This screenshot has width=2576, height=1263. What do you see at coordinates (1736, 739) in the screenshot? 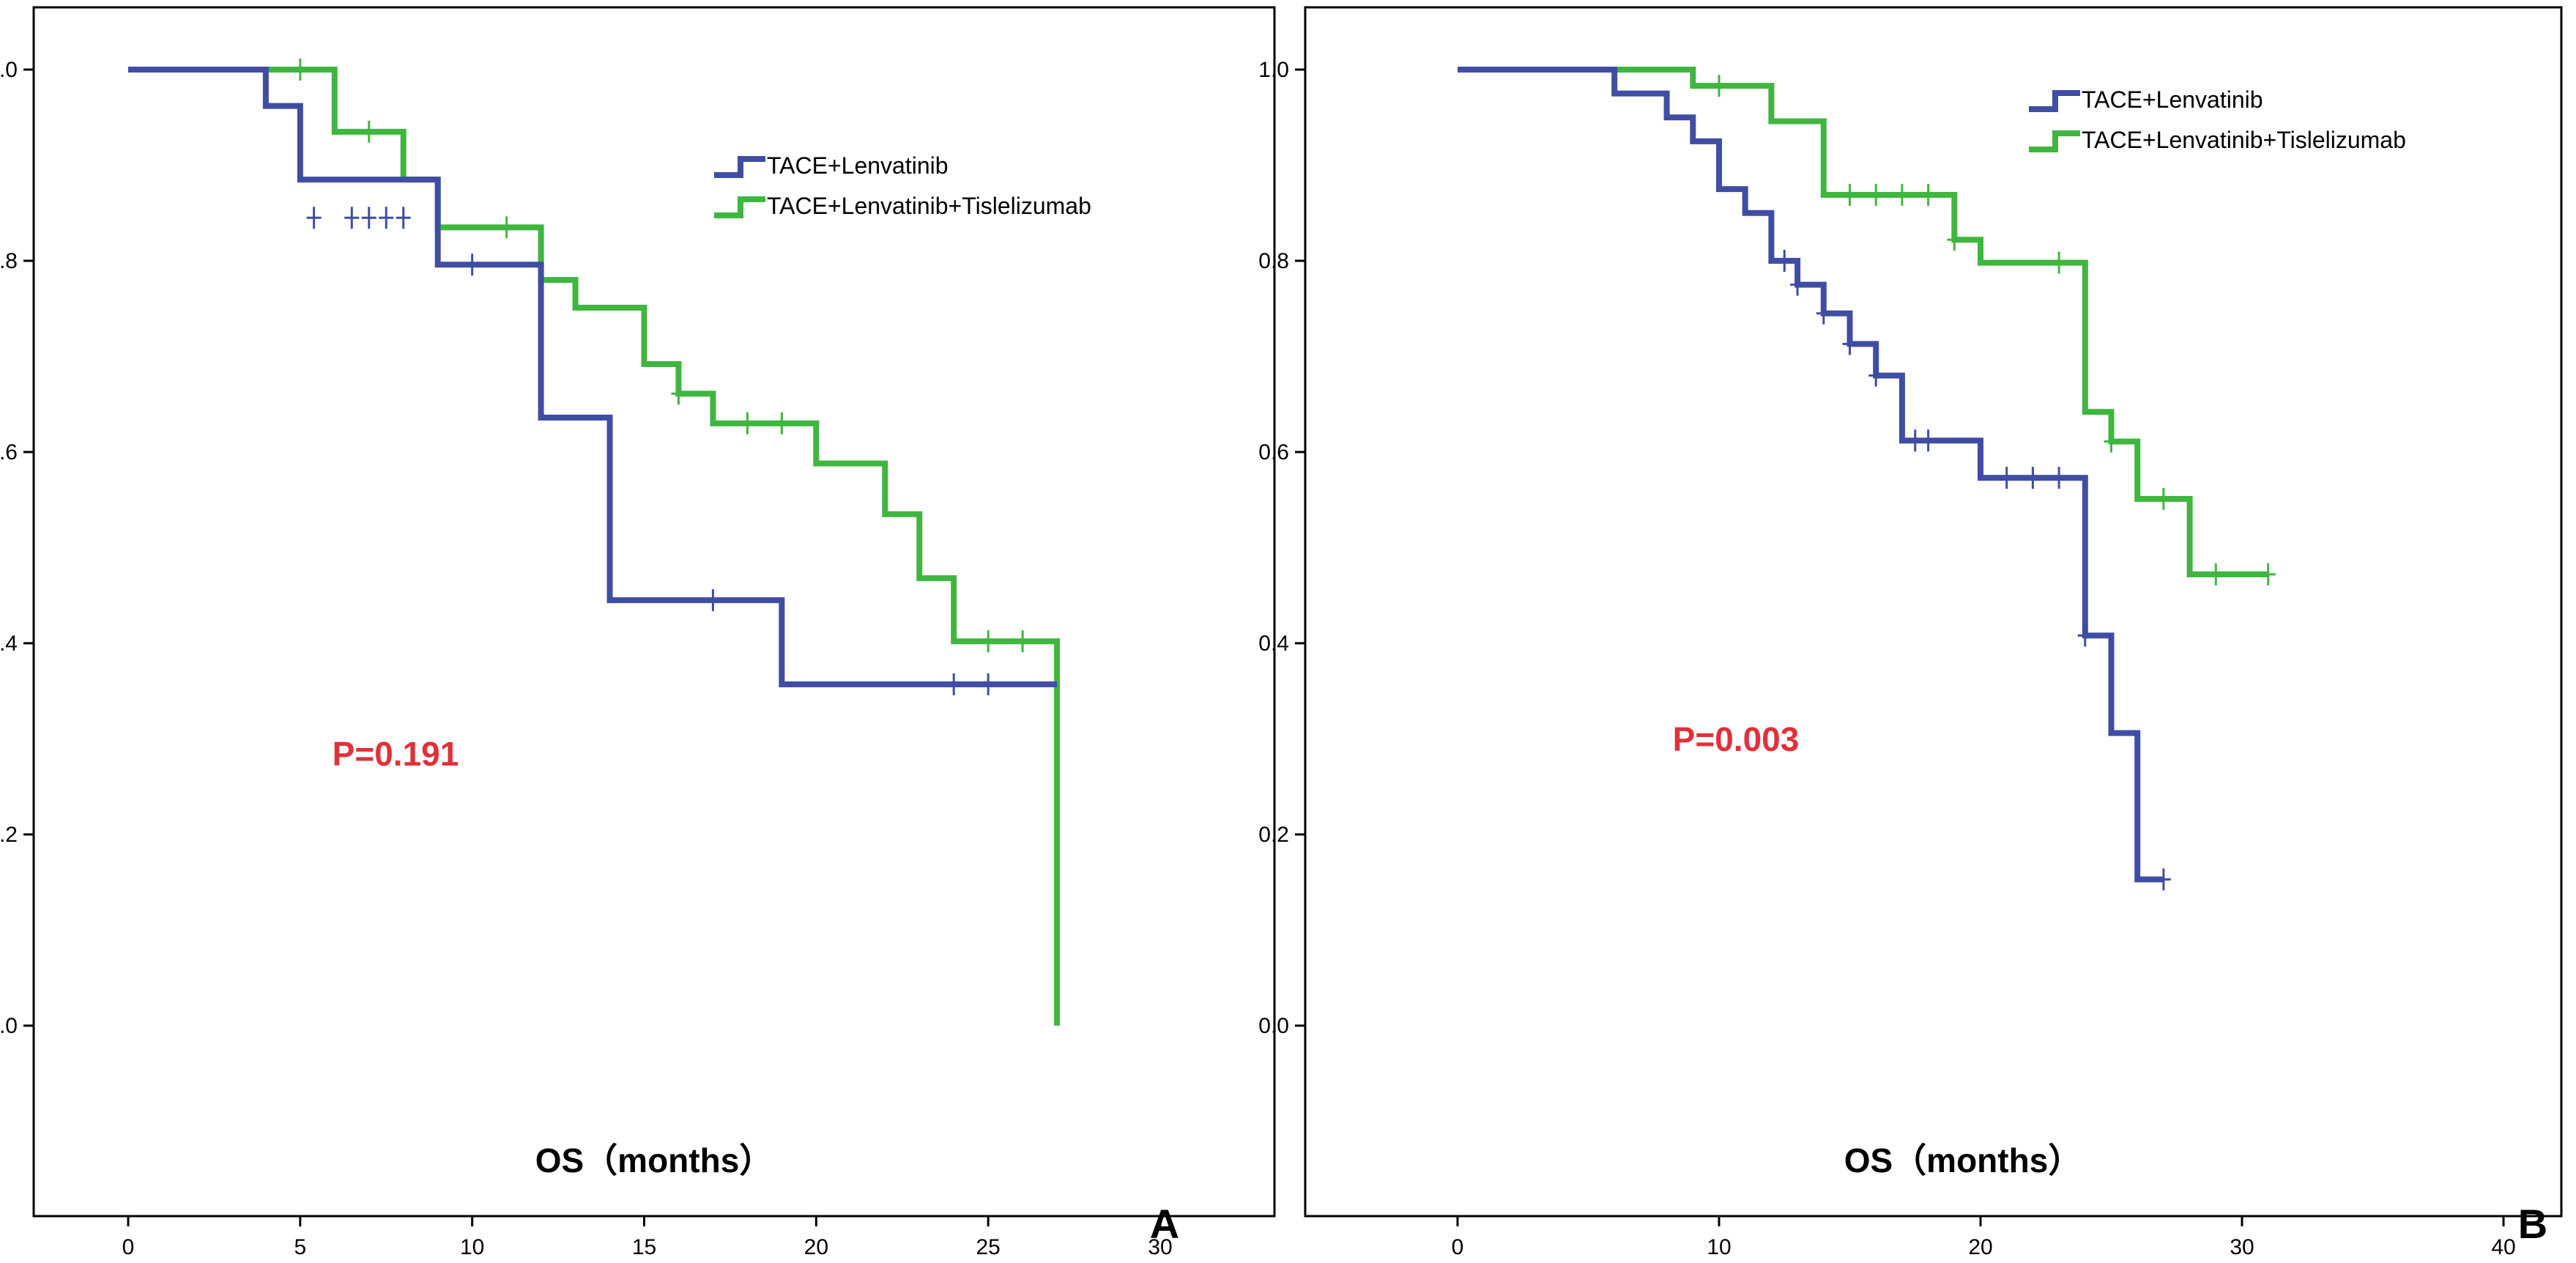
I see `p-value-label: P=0.003` at bounding box center [1736, 739].